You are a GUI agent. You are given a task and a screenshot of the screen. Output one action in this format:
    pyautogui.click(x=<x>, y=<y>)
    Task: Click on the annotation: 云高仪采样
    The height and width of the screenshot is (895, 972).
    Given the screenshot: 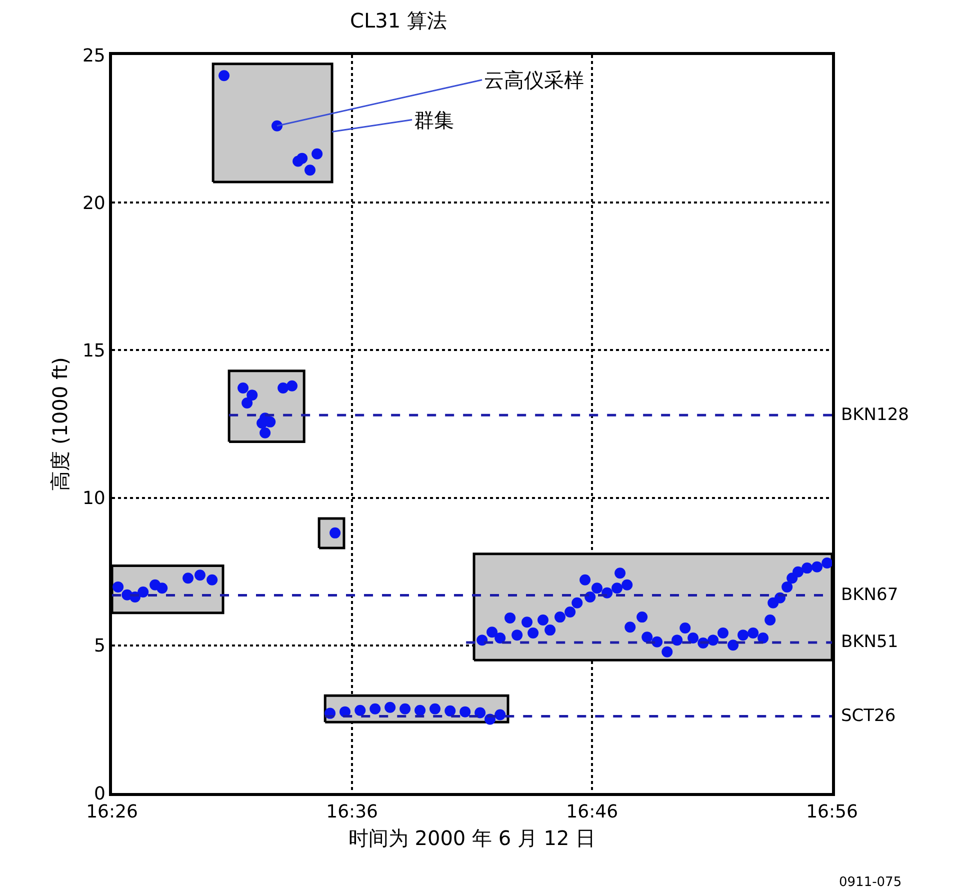 What is the action you would take?
    pyautogui.click(x=534, y=80)
    